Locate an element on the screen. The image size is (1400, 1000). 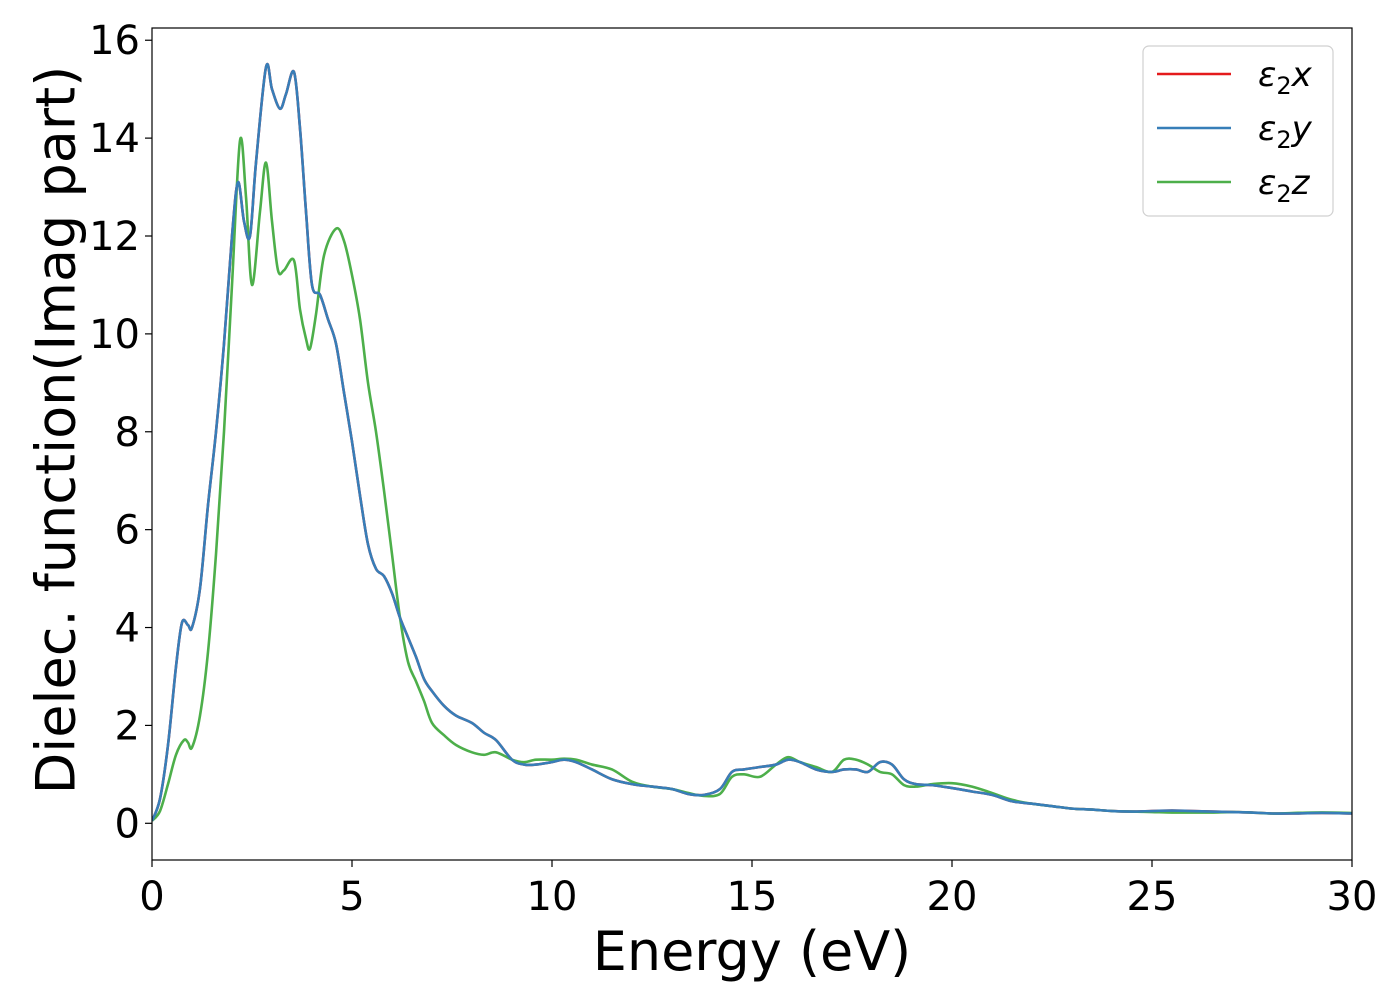
y-tick-label: 10 is located at coordinates (114, 335).